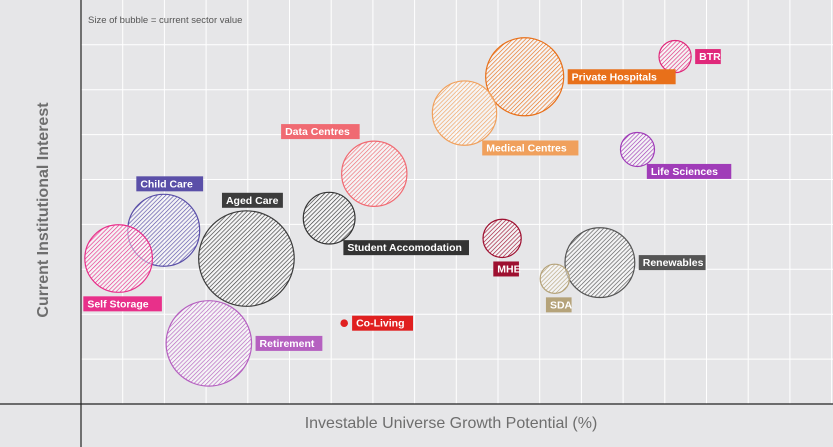 The image size is (833, 447). I want to click on bubble-life-sciences, so click(637, 149).